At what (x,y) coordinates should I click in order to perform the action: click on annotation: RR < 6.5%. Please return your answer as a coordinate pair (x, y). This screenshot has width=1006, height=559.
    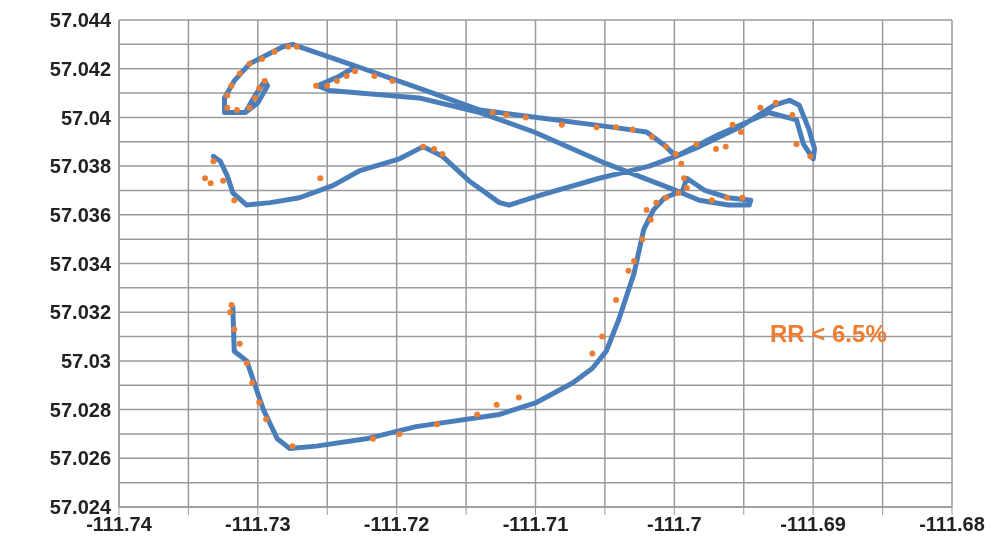
    Looking at the image, I should click on (828, 334).